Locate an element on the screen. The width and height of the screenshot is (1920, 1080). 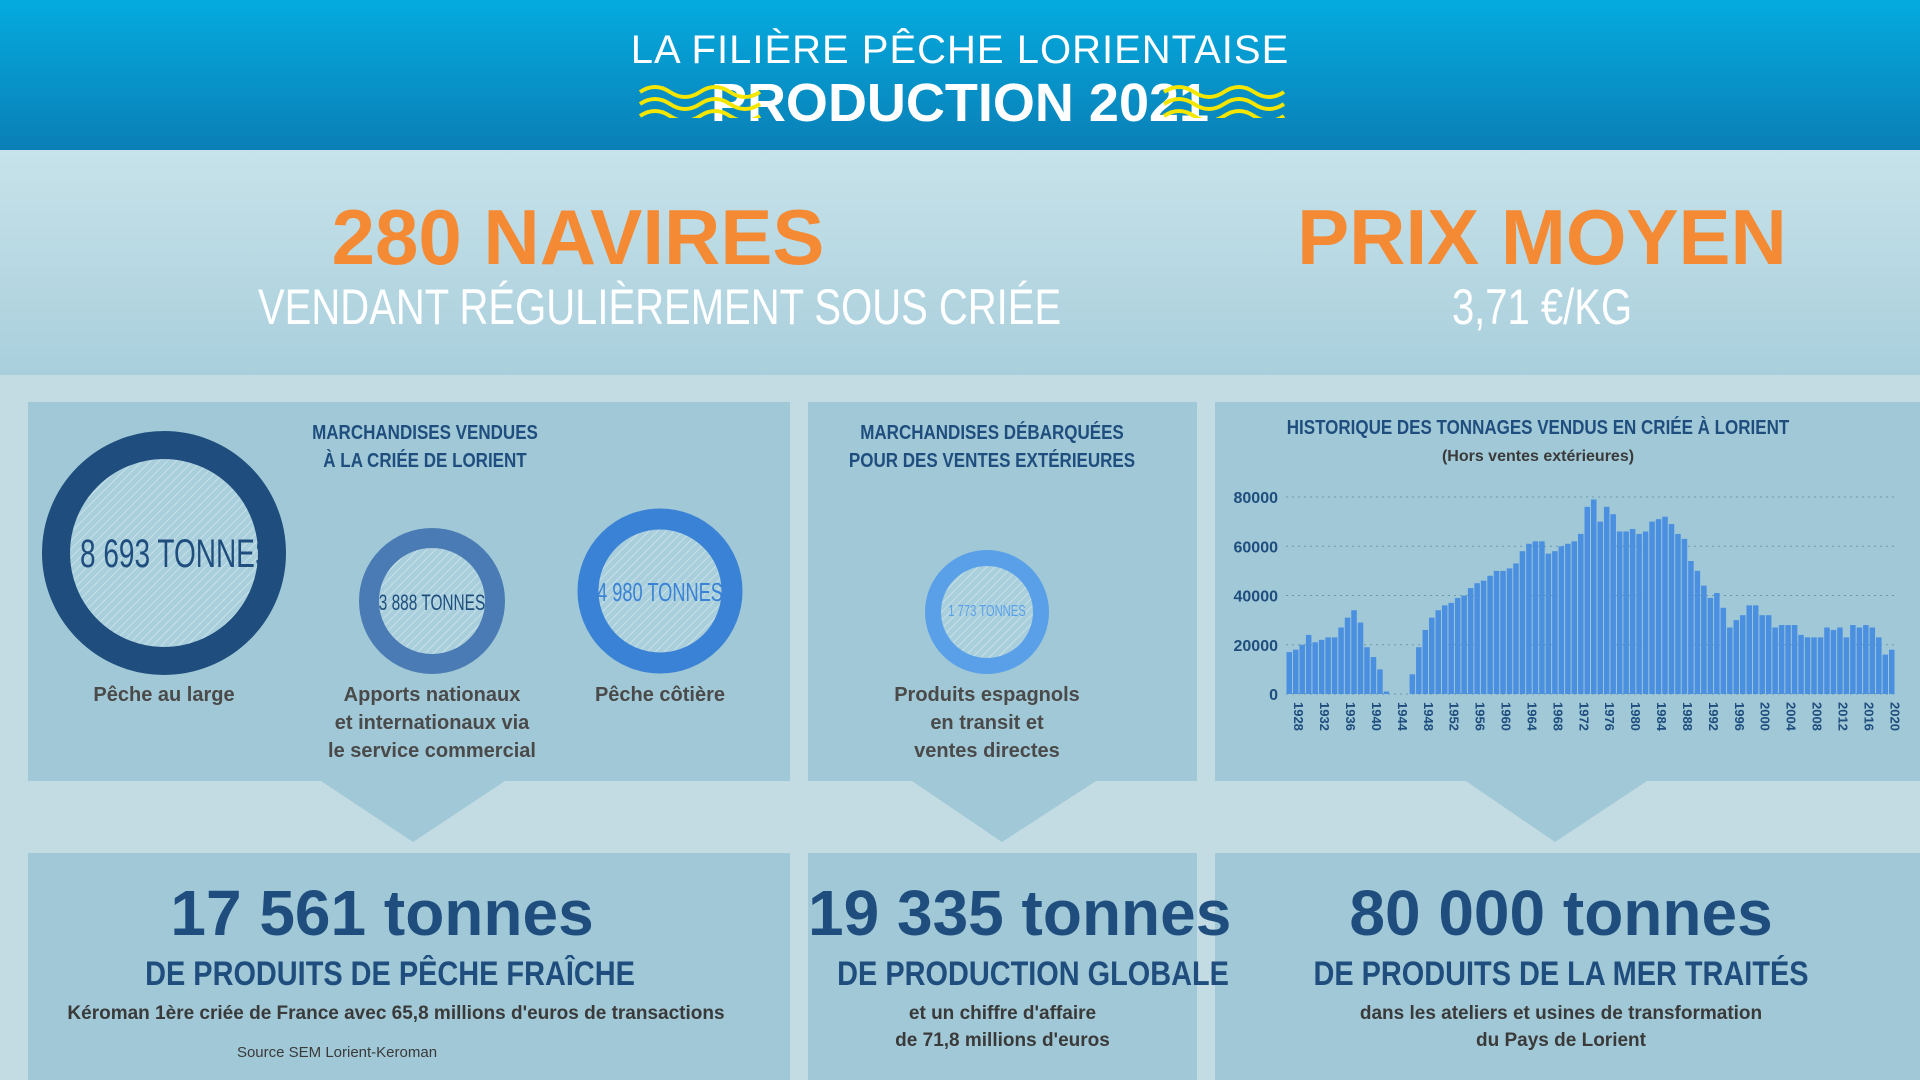
x-tick-label: 1976 is located at coordinates (1609, 716).